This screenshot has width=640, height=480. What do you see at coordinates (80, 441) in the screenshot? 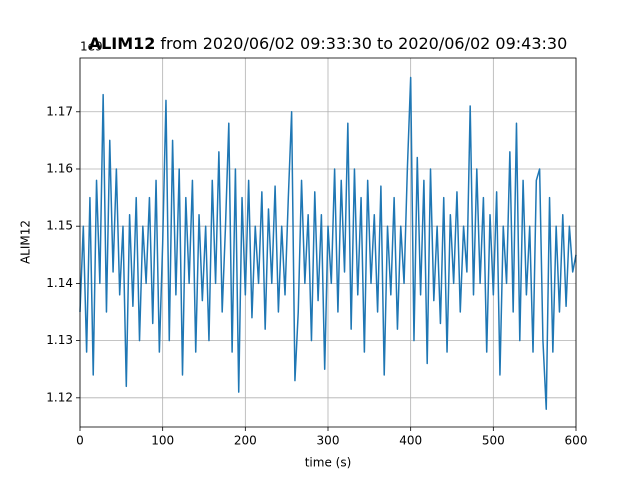
I see `x-tick-label: 0` at bounding box center [80, 441].